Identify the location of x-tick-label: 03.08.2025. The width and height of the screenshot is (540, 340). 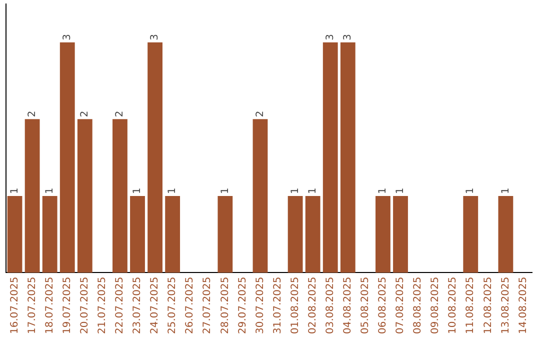
(330, 305).